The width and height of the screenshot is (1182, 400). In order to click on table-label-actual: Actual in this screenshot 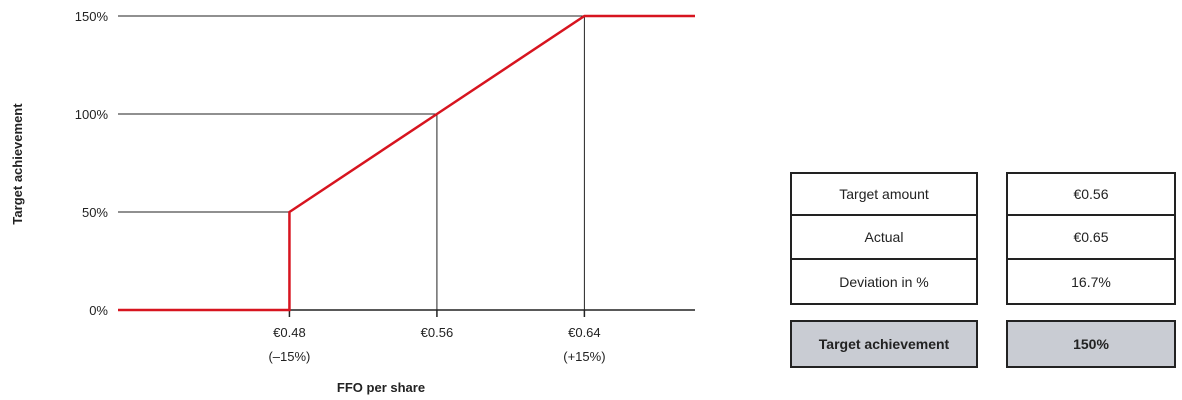, I will do `click(884, 237)`.